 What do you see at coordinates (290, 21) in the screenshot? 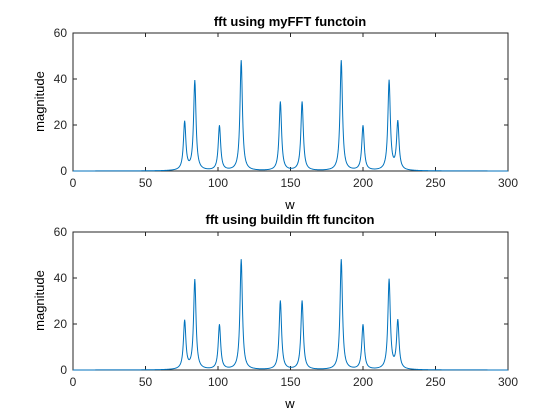
I see `chart-title: fft using myFFT functoin` at bounding box center [290, 21].